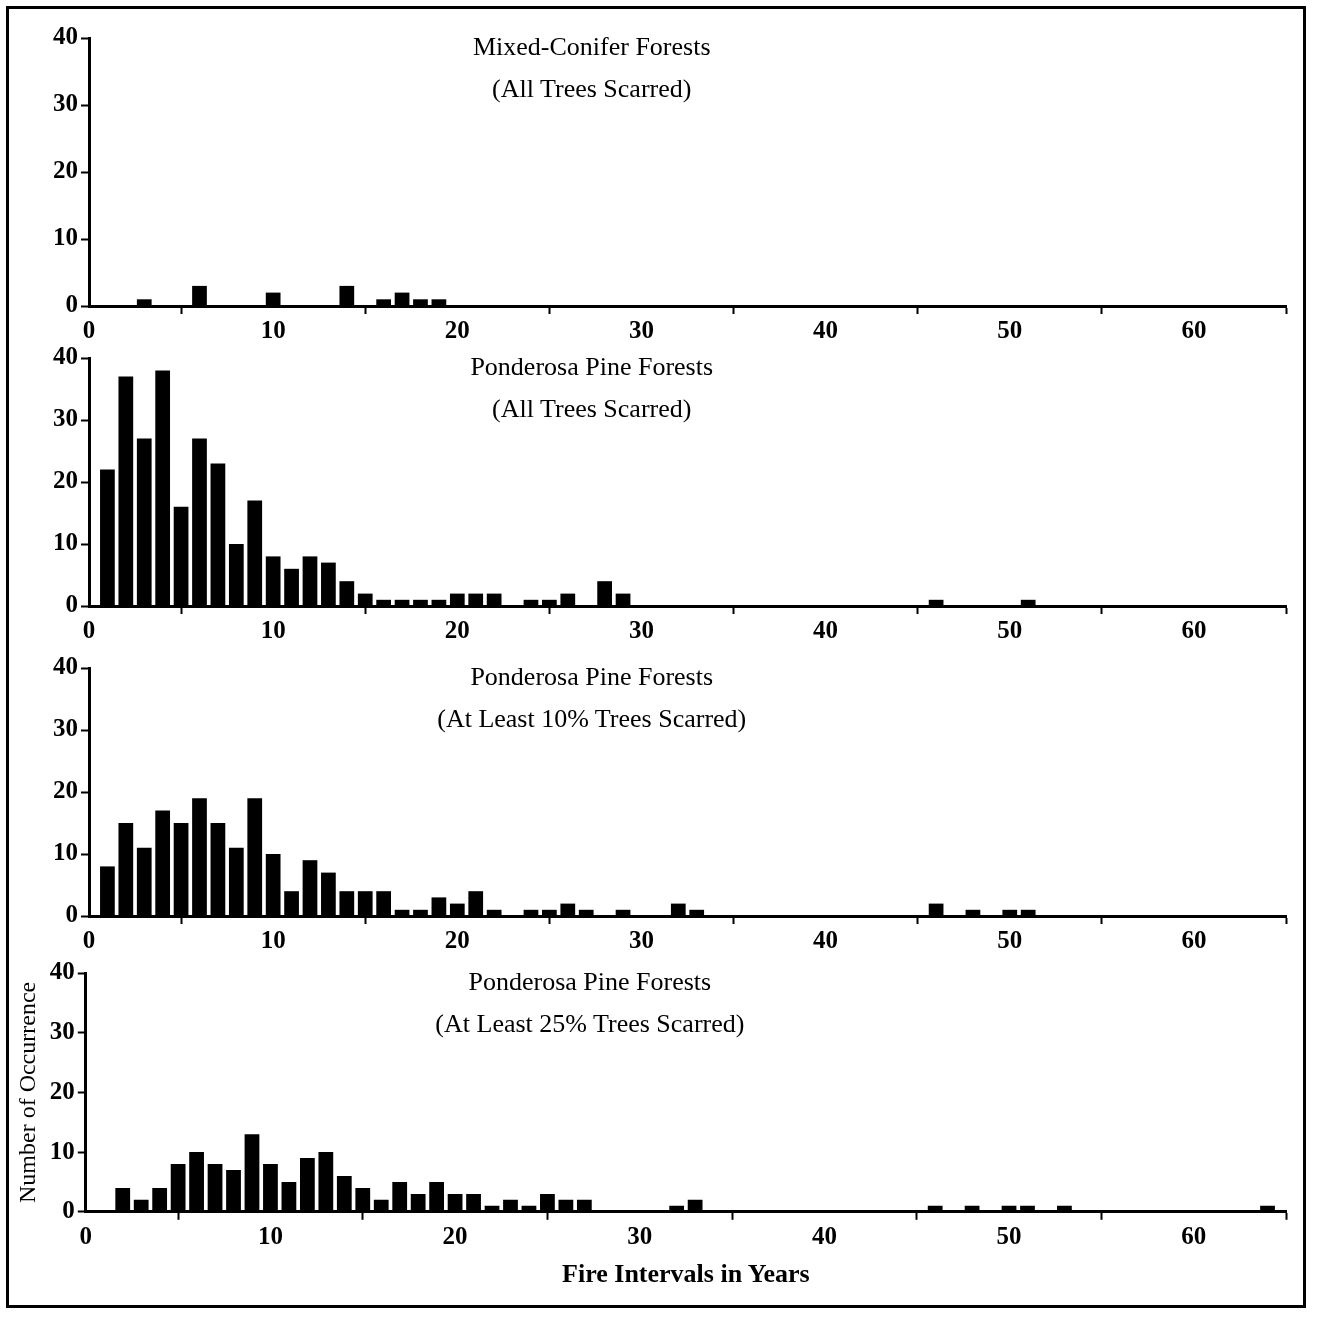 The image size is (1318, 1320). Describe the element at coordinates (591, 46) in the screenshot. I see `chart-title: Mixed-Conifer Forests` at that location.